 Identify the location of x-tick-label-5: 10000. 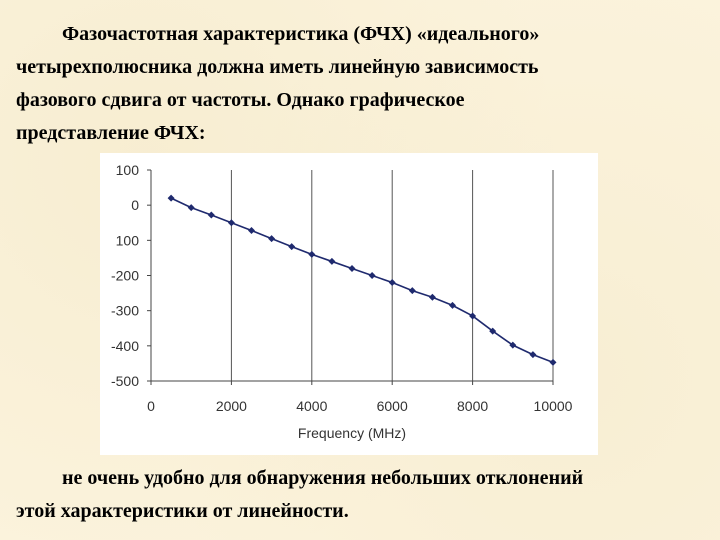
(553, 406).